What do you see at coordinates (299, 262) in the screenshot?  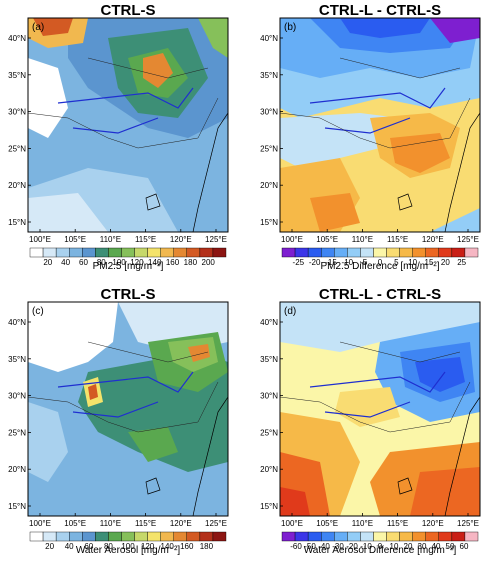 I see `colorbar-tick-label: -25` at bounding box center [299, 262].